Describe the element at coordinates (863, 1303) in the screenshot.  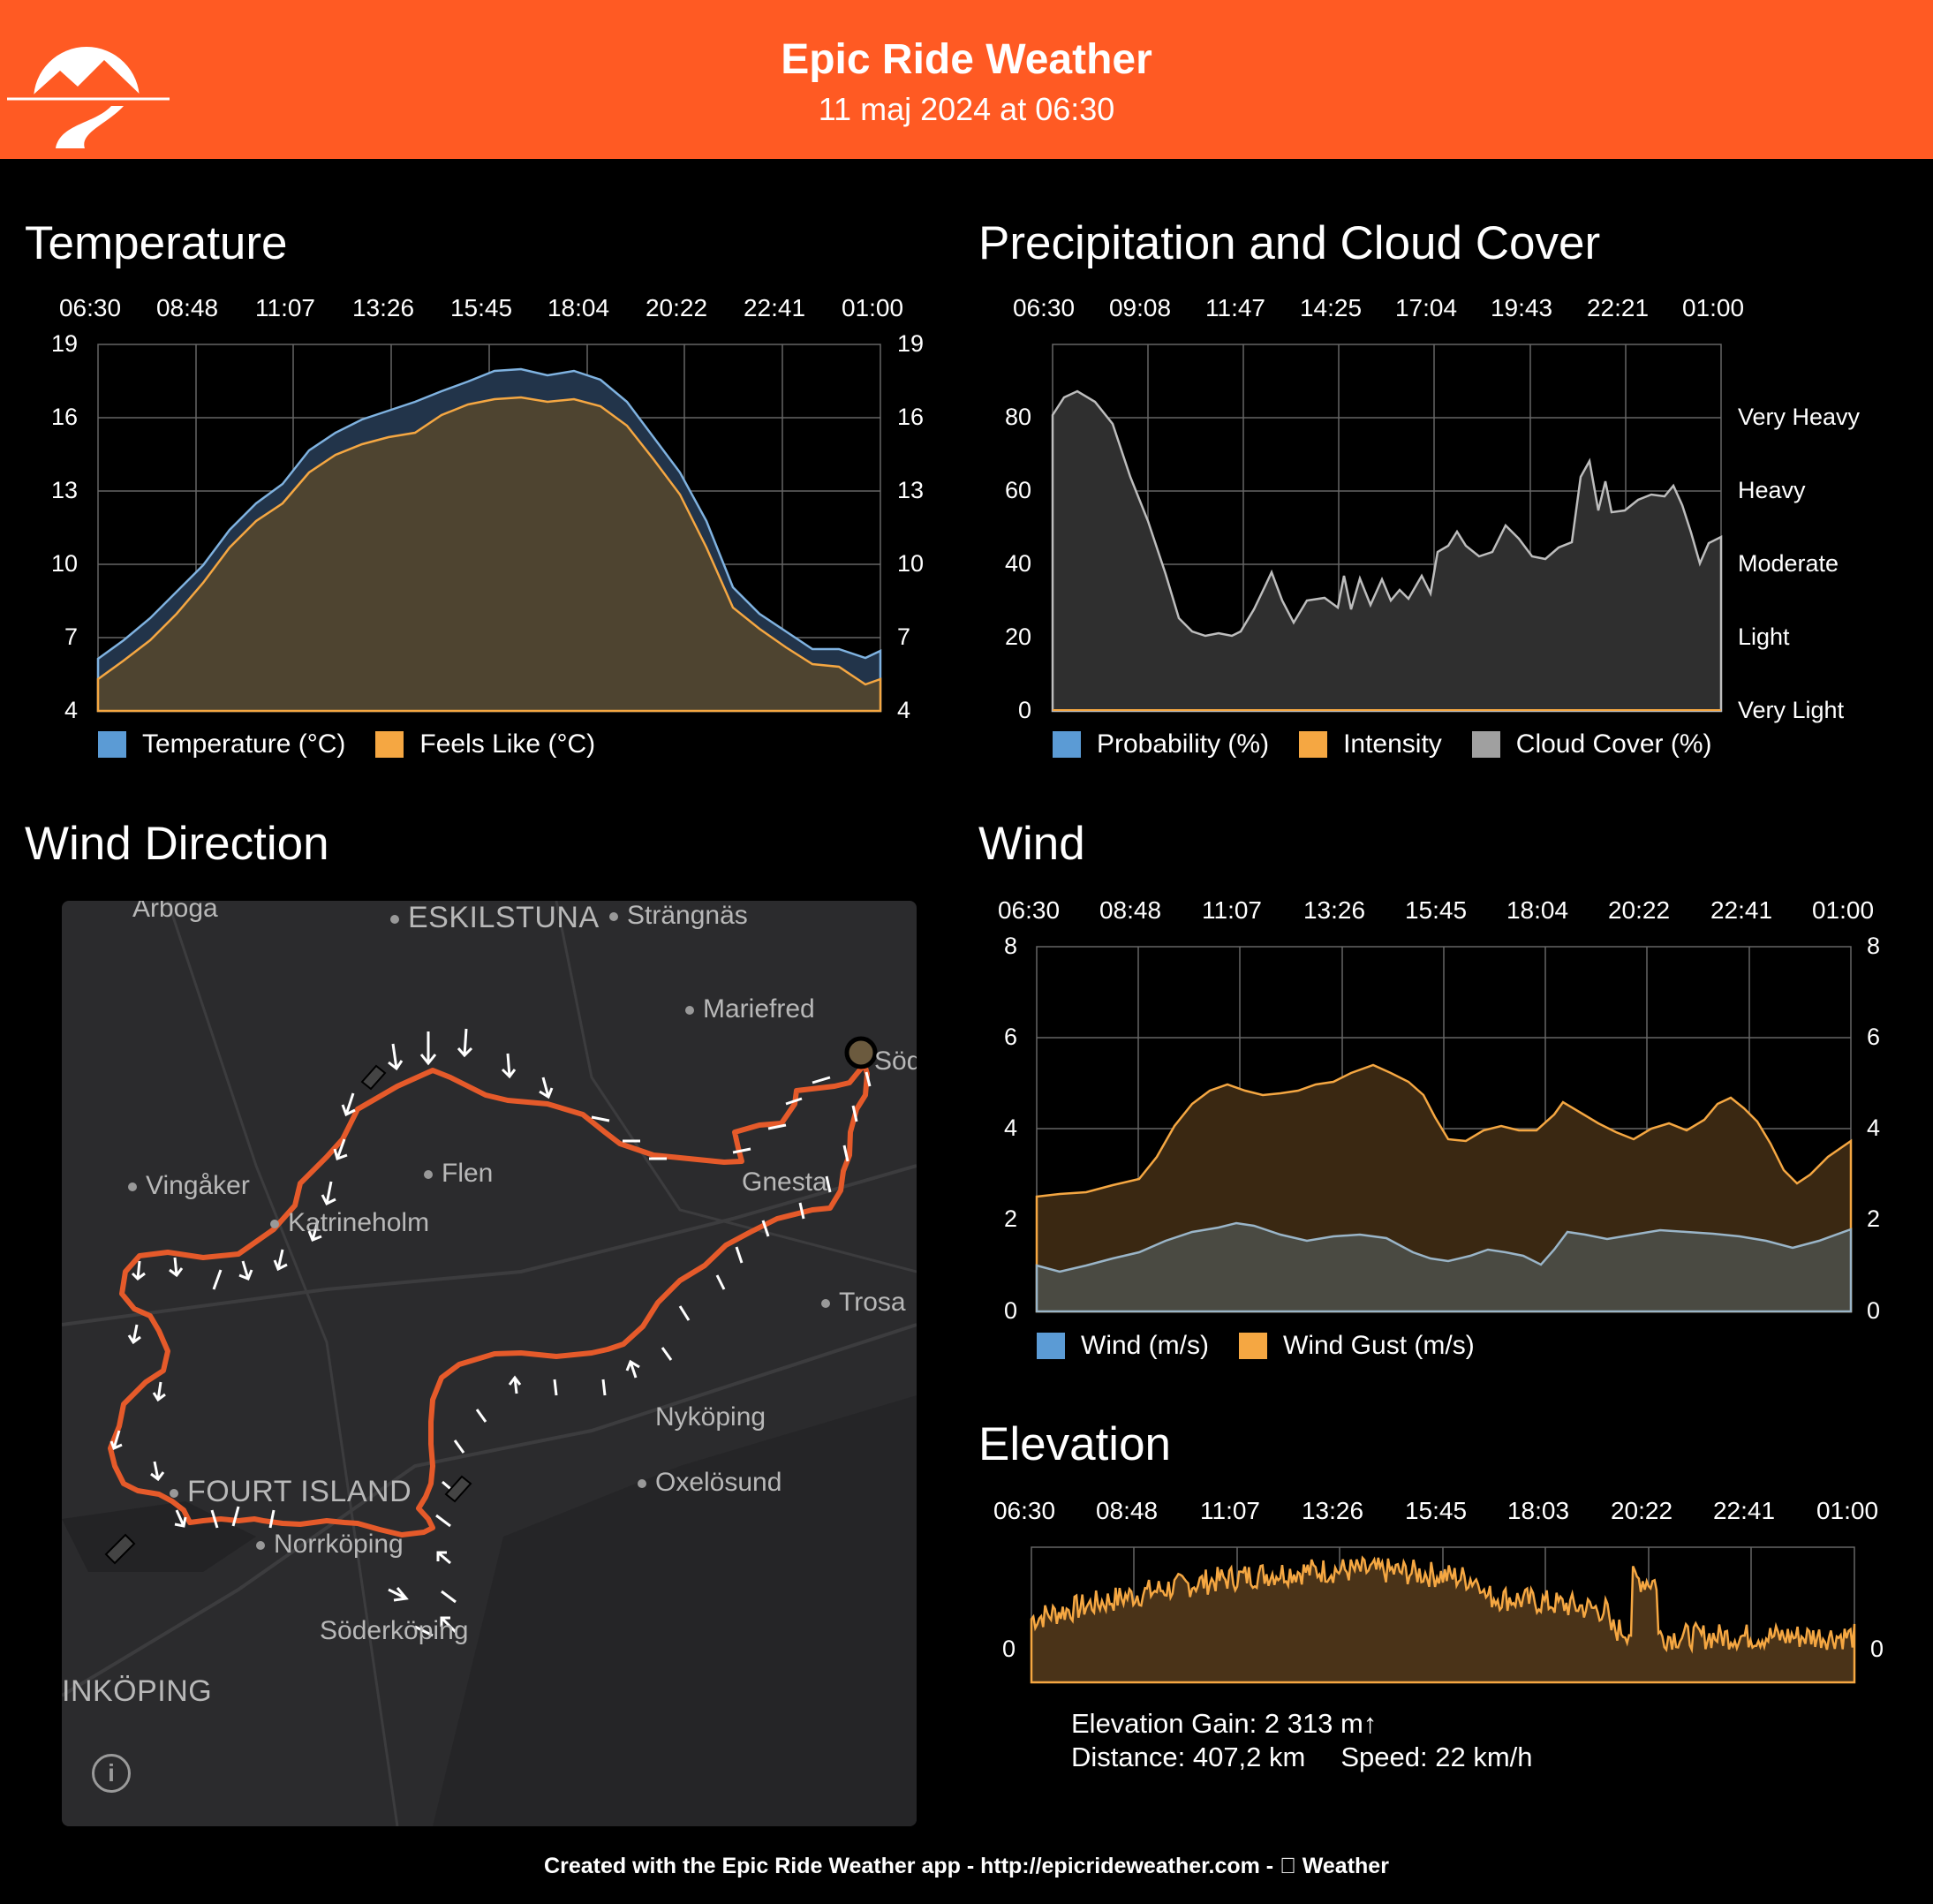
I see `map-label-trosa: Trosa` at that location.